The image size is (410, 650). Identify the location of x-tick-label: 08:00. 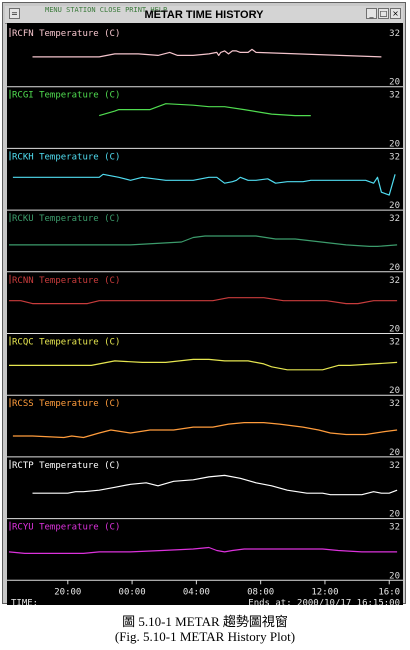
(260, 592).